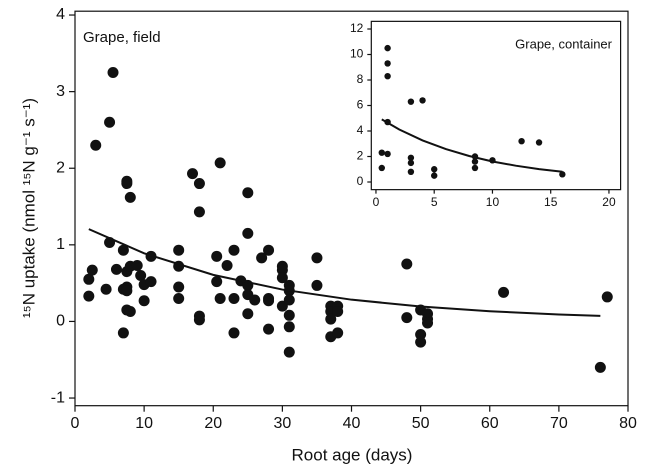 The image size is (647, 469). I want to click on x-tick-label: 70, so click(559, 423).